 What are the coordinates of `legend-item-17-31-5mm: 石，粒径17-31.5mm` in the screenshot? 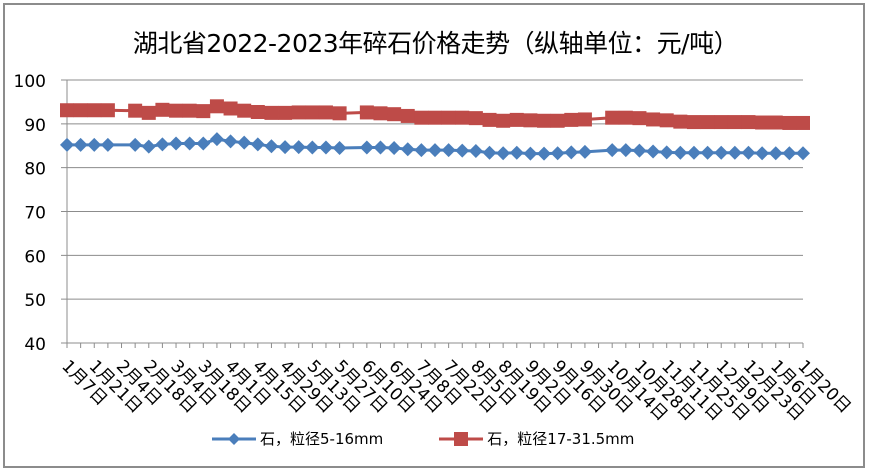 It's located at (536, 438).